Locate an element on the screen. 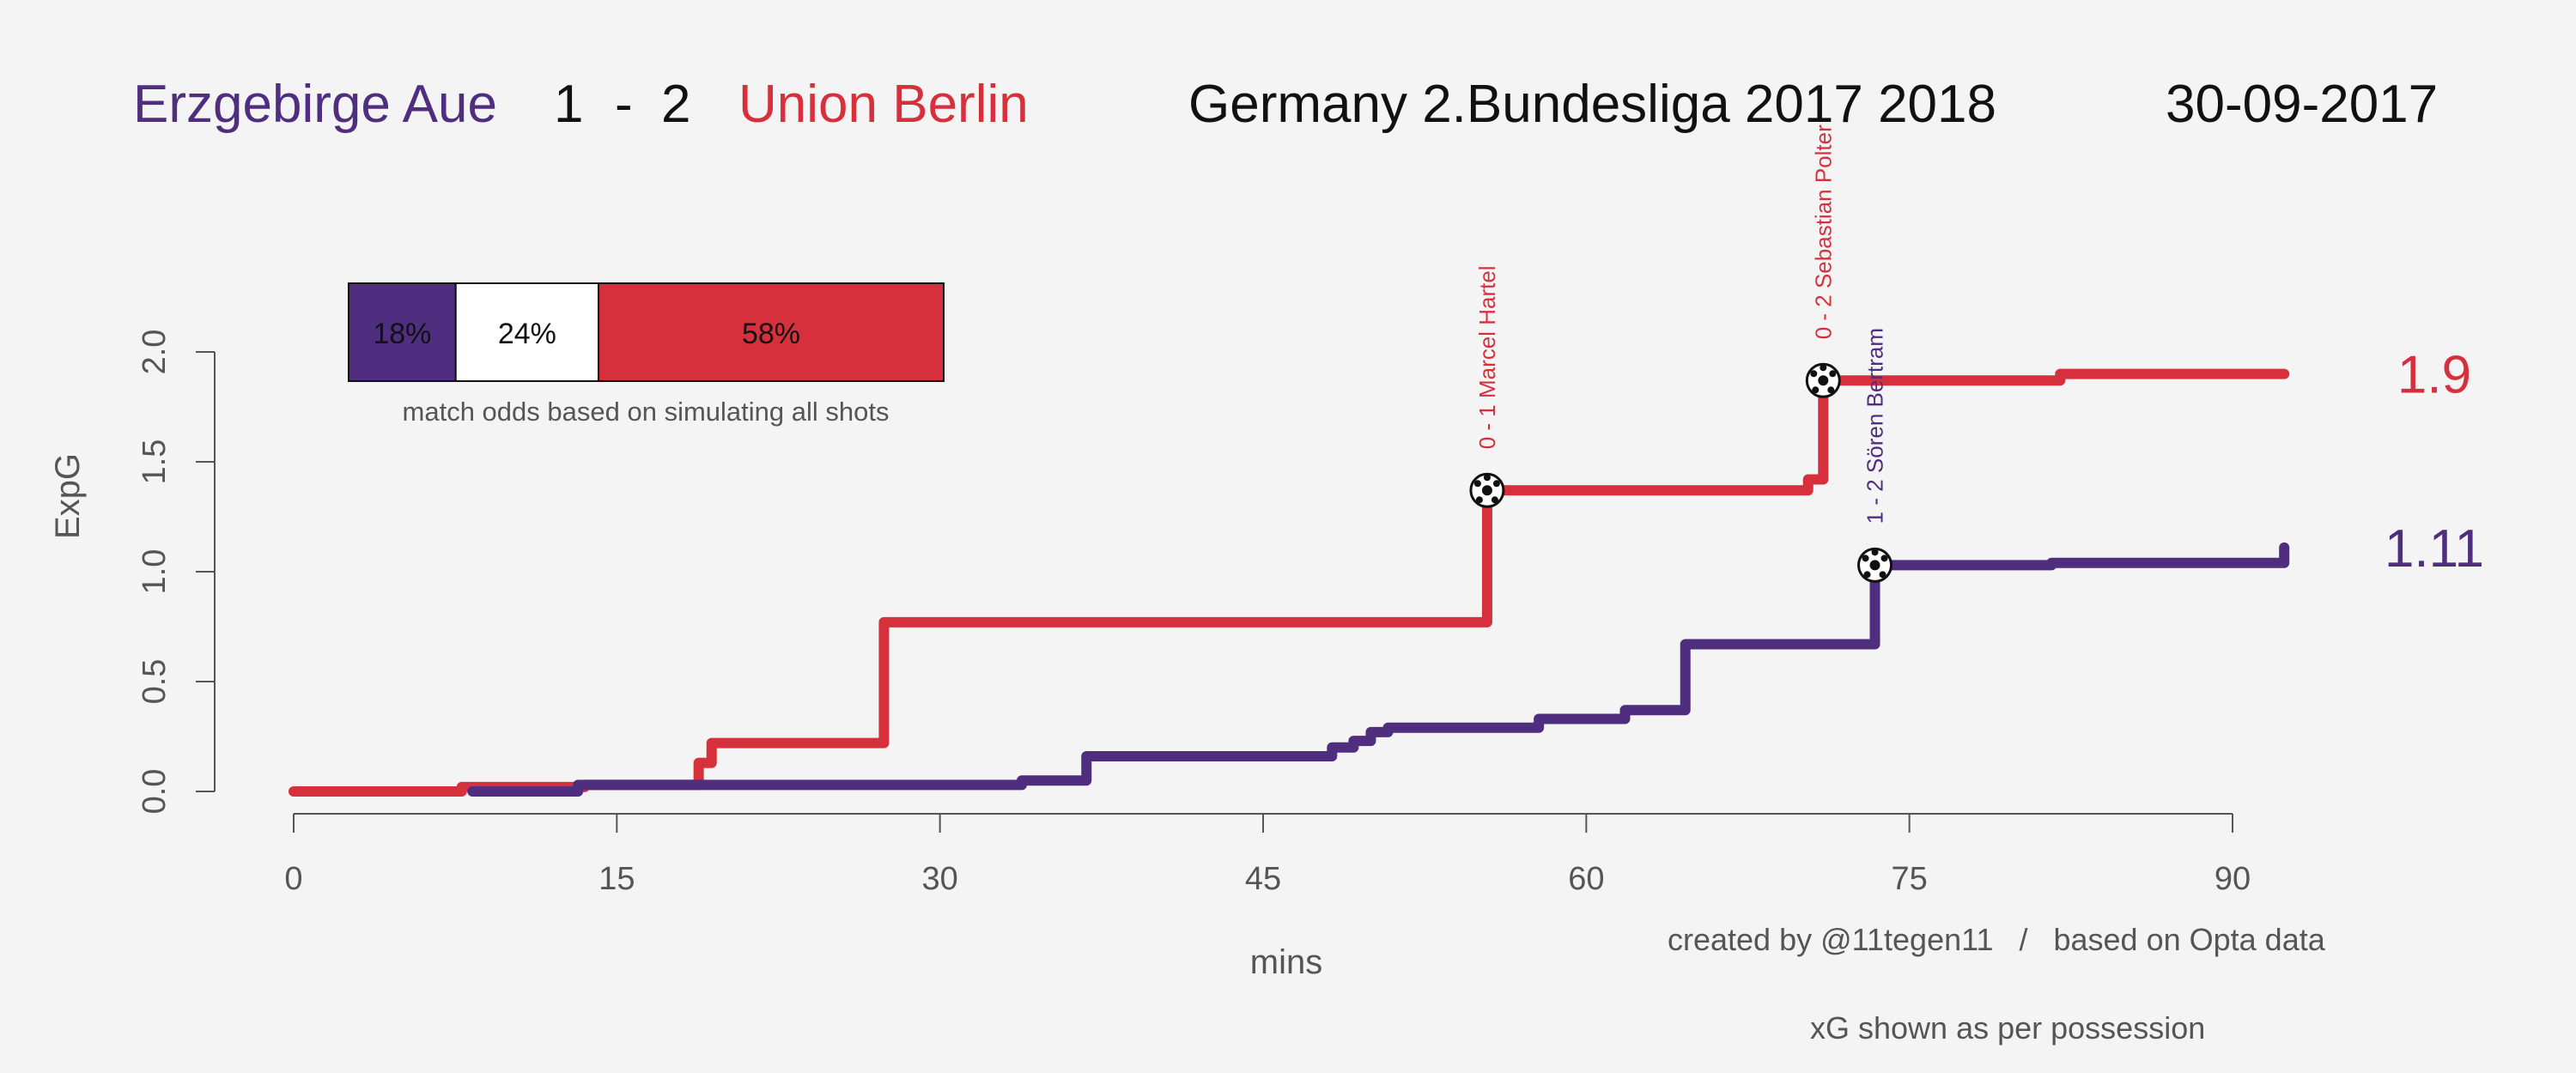  goal-marker: 0 - 1 Marcel Hartel is located at coordinates (1487, 386).